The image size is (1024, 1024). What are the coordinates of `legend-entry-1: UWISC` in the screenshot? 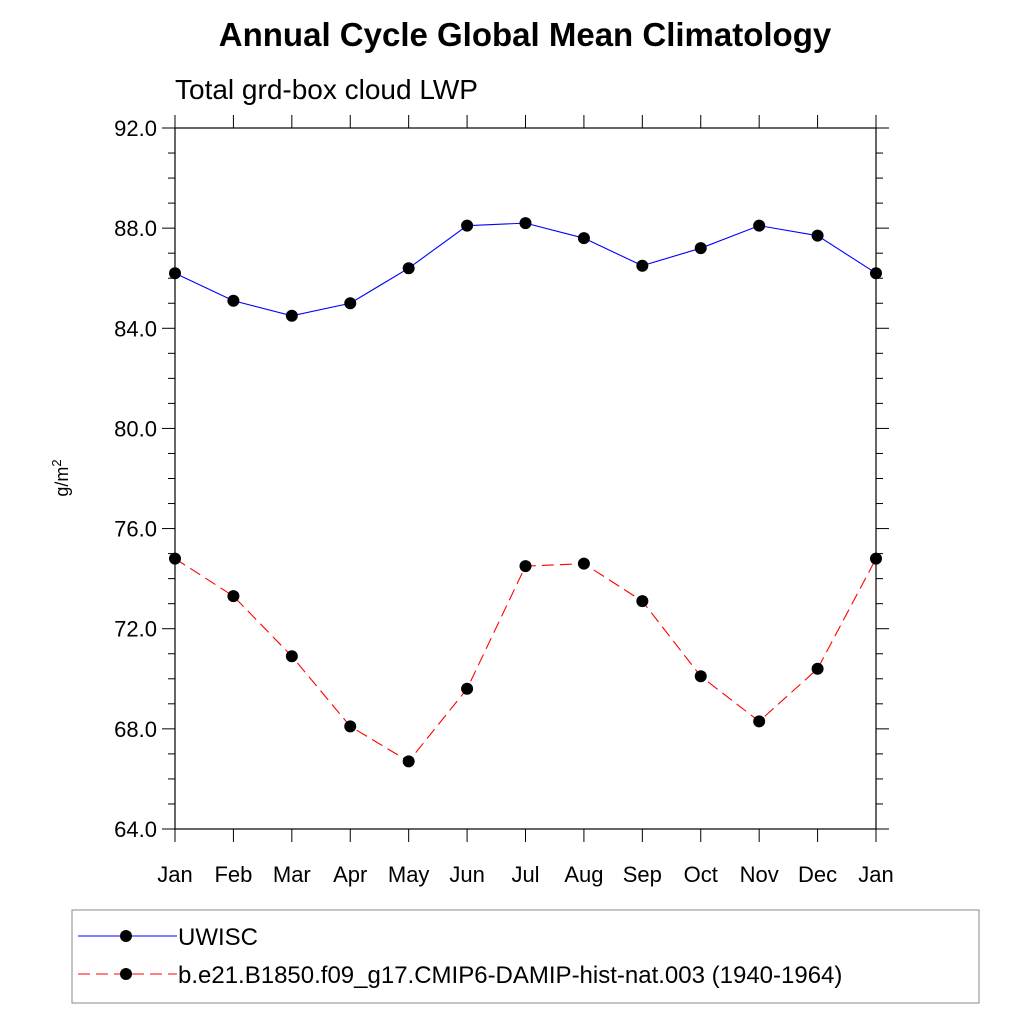 It's located at (168, 937).